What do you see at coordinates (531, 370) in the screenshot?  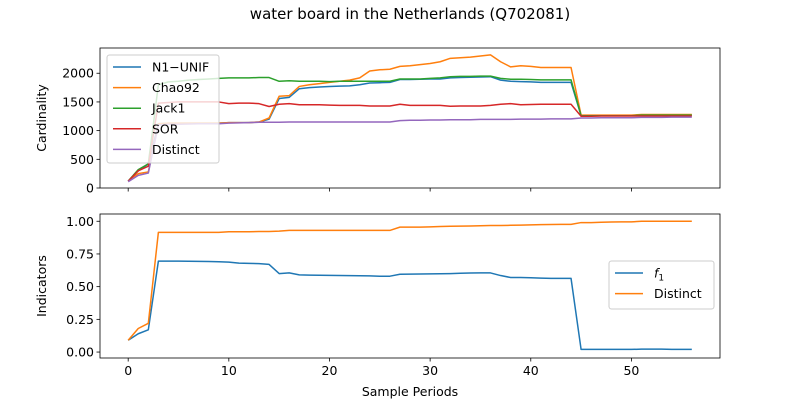 I see `x-tick-label: 40` at bounding box center [531, 370].